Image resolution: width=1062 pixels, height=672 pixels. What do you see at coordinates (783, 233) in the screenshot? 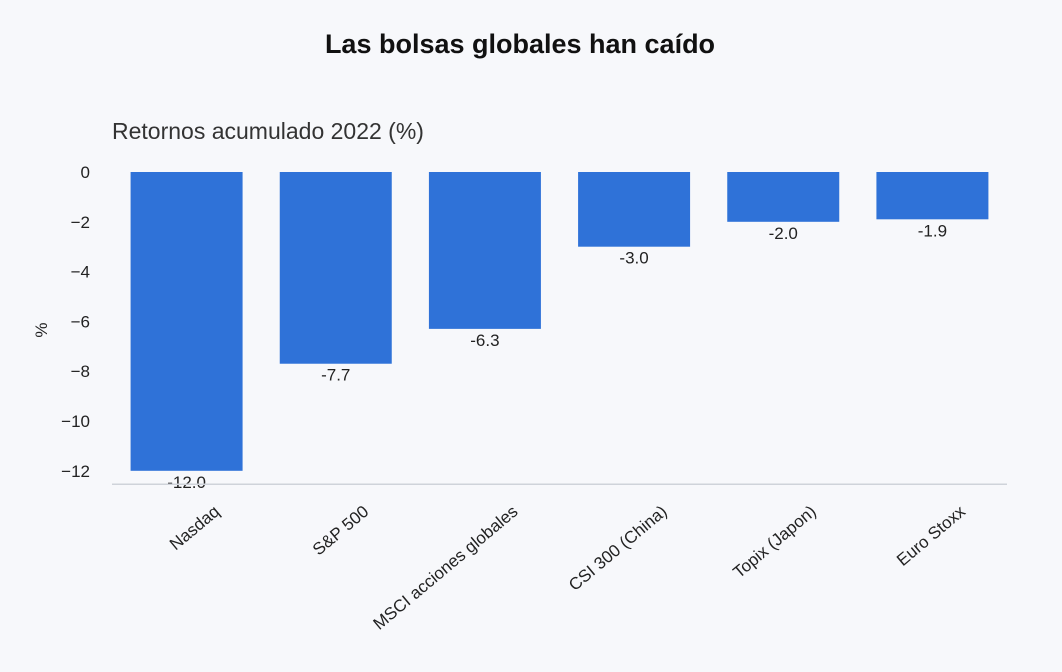
I see `data-label: -2.0` at bounding box center [783, 233].